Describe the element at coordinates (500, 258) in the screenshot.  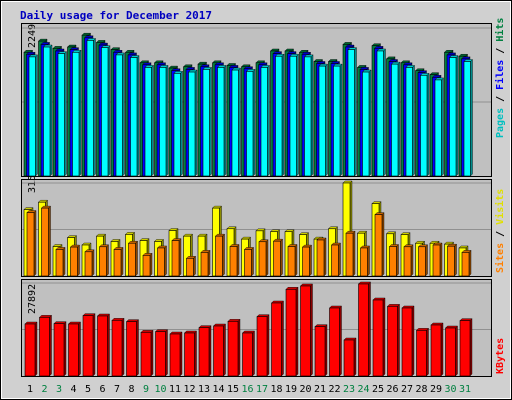
I see `legend-sites: Sites` at that location.